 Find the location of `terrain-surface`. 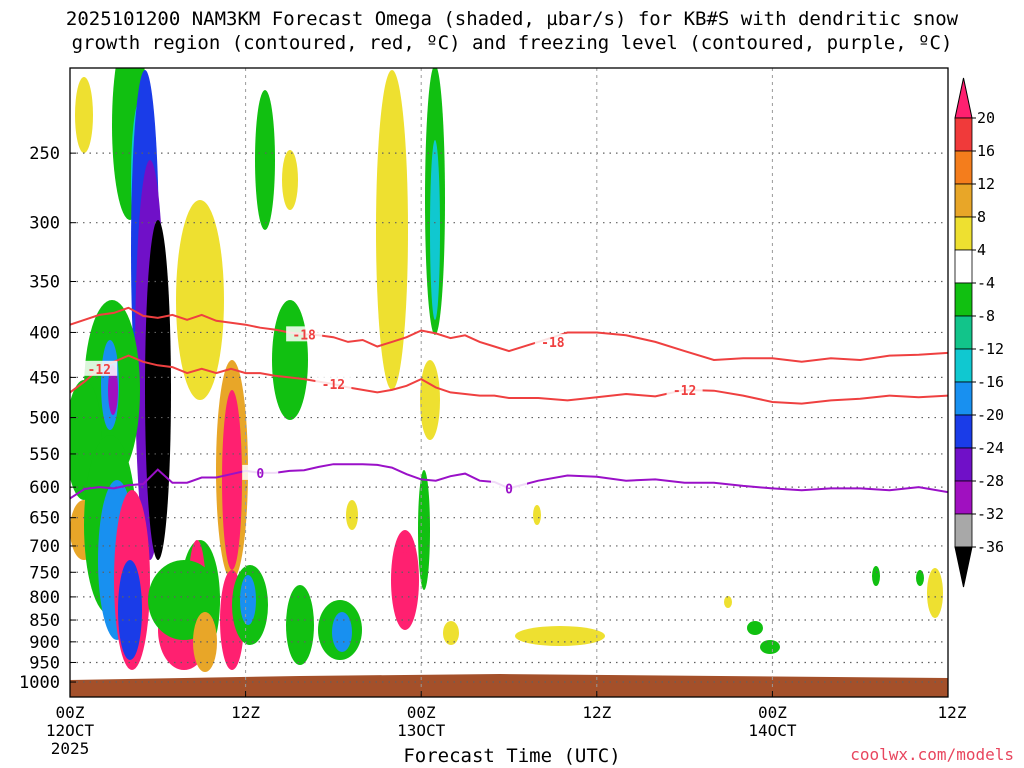

terrain-surface is located at coordinates (509, 685).